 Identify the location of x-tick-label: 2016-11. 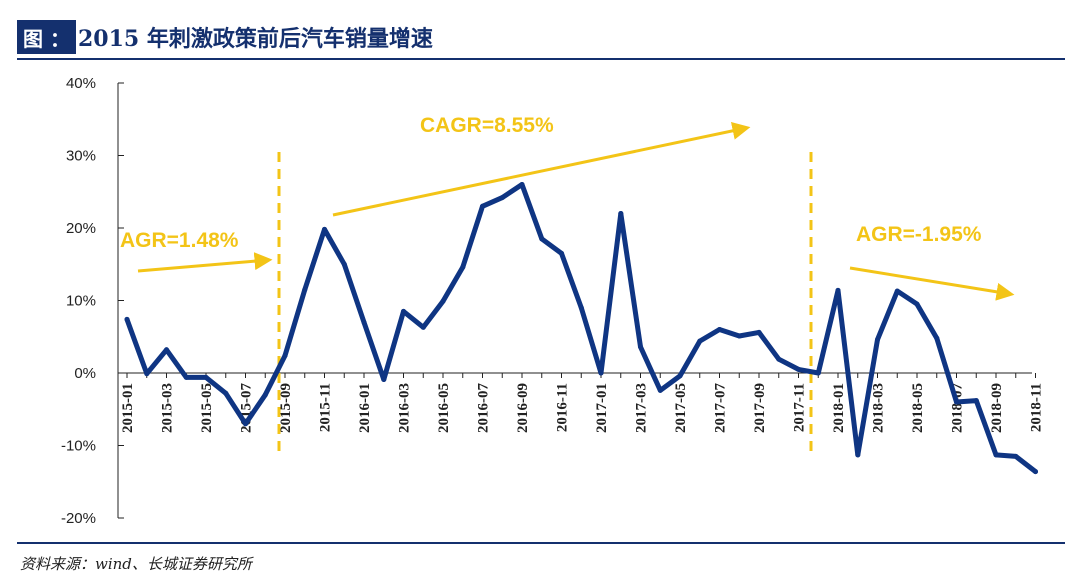
(563, 407).